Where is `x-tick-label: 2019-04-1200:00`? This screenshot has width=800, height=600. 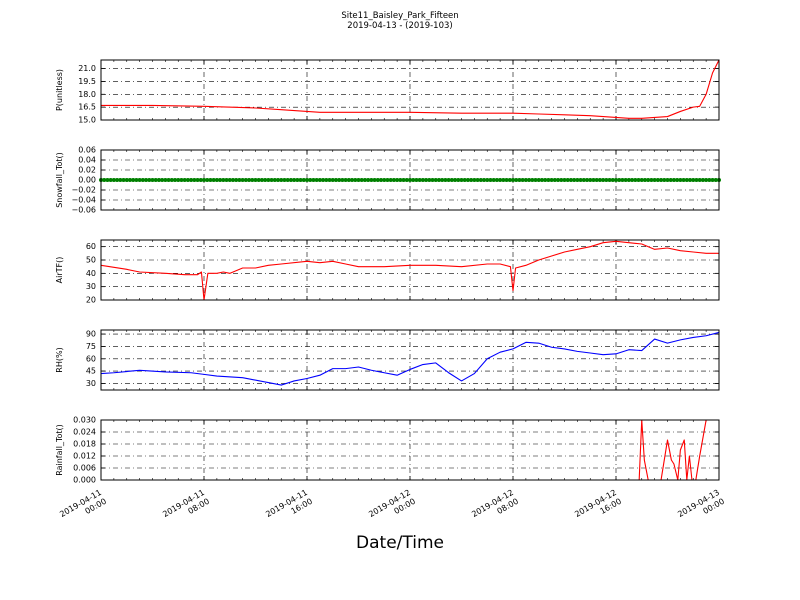
x-tick-label: 2019-04-1200:00 is located at coordinates (392, 508).